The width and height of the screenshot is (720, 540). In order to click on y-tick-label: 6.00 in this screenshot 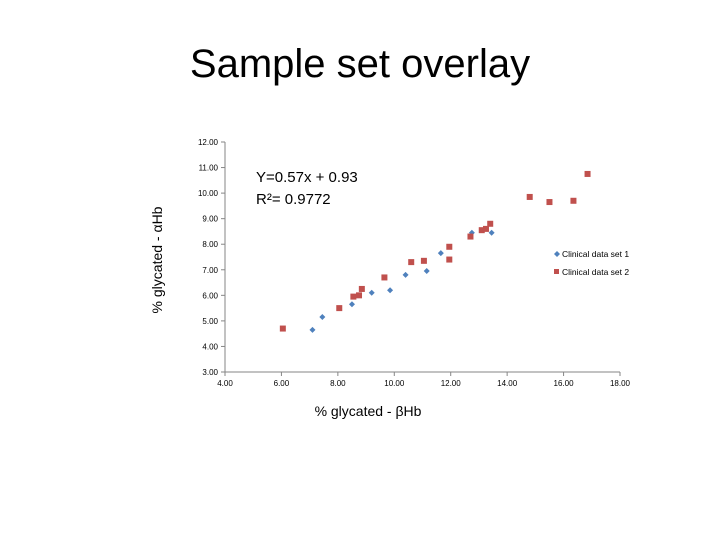, I will do `click(210, 295)`.